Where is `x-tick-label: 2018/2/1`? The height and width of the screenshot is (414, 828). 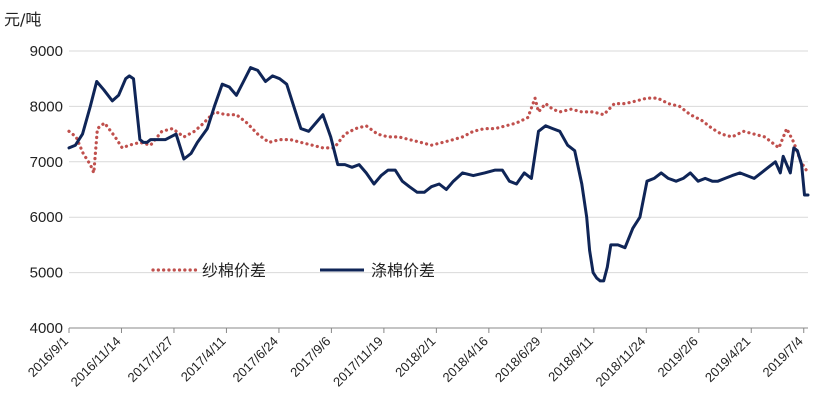
x-tick-label: 2018/2/1 is located at coordinates (415, 357).